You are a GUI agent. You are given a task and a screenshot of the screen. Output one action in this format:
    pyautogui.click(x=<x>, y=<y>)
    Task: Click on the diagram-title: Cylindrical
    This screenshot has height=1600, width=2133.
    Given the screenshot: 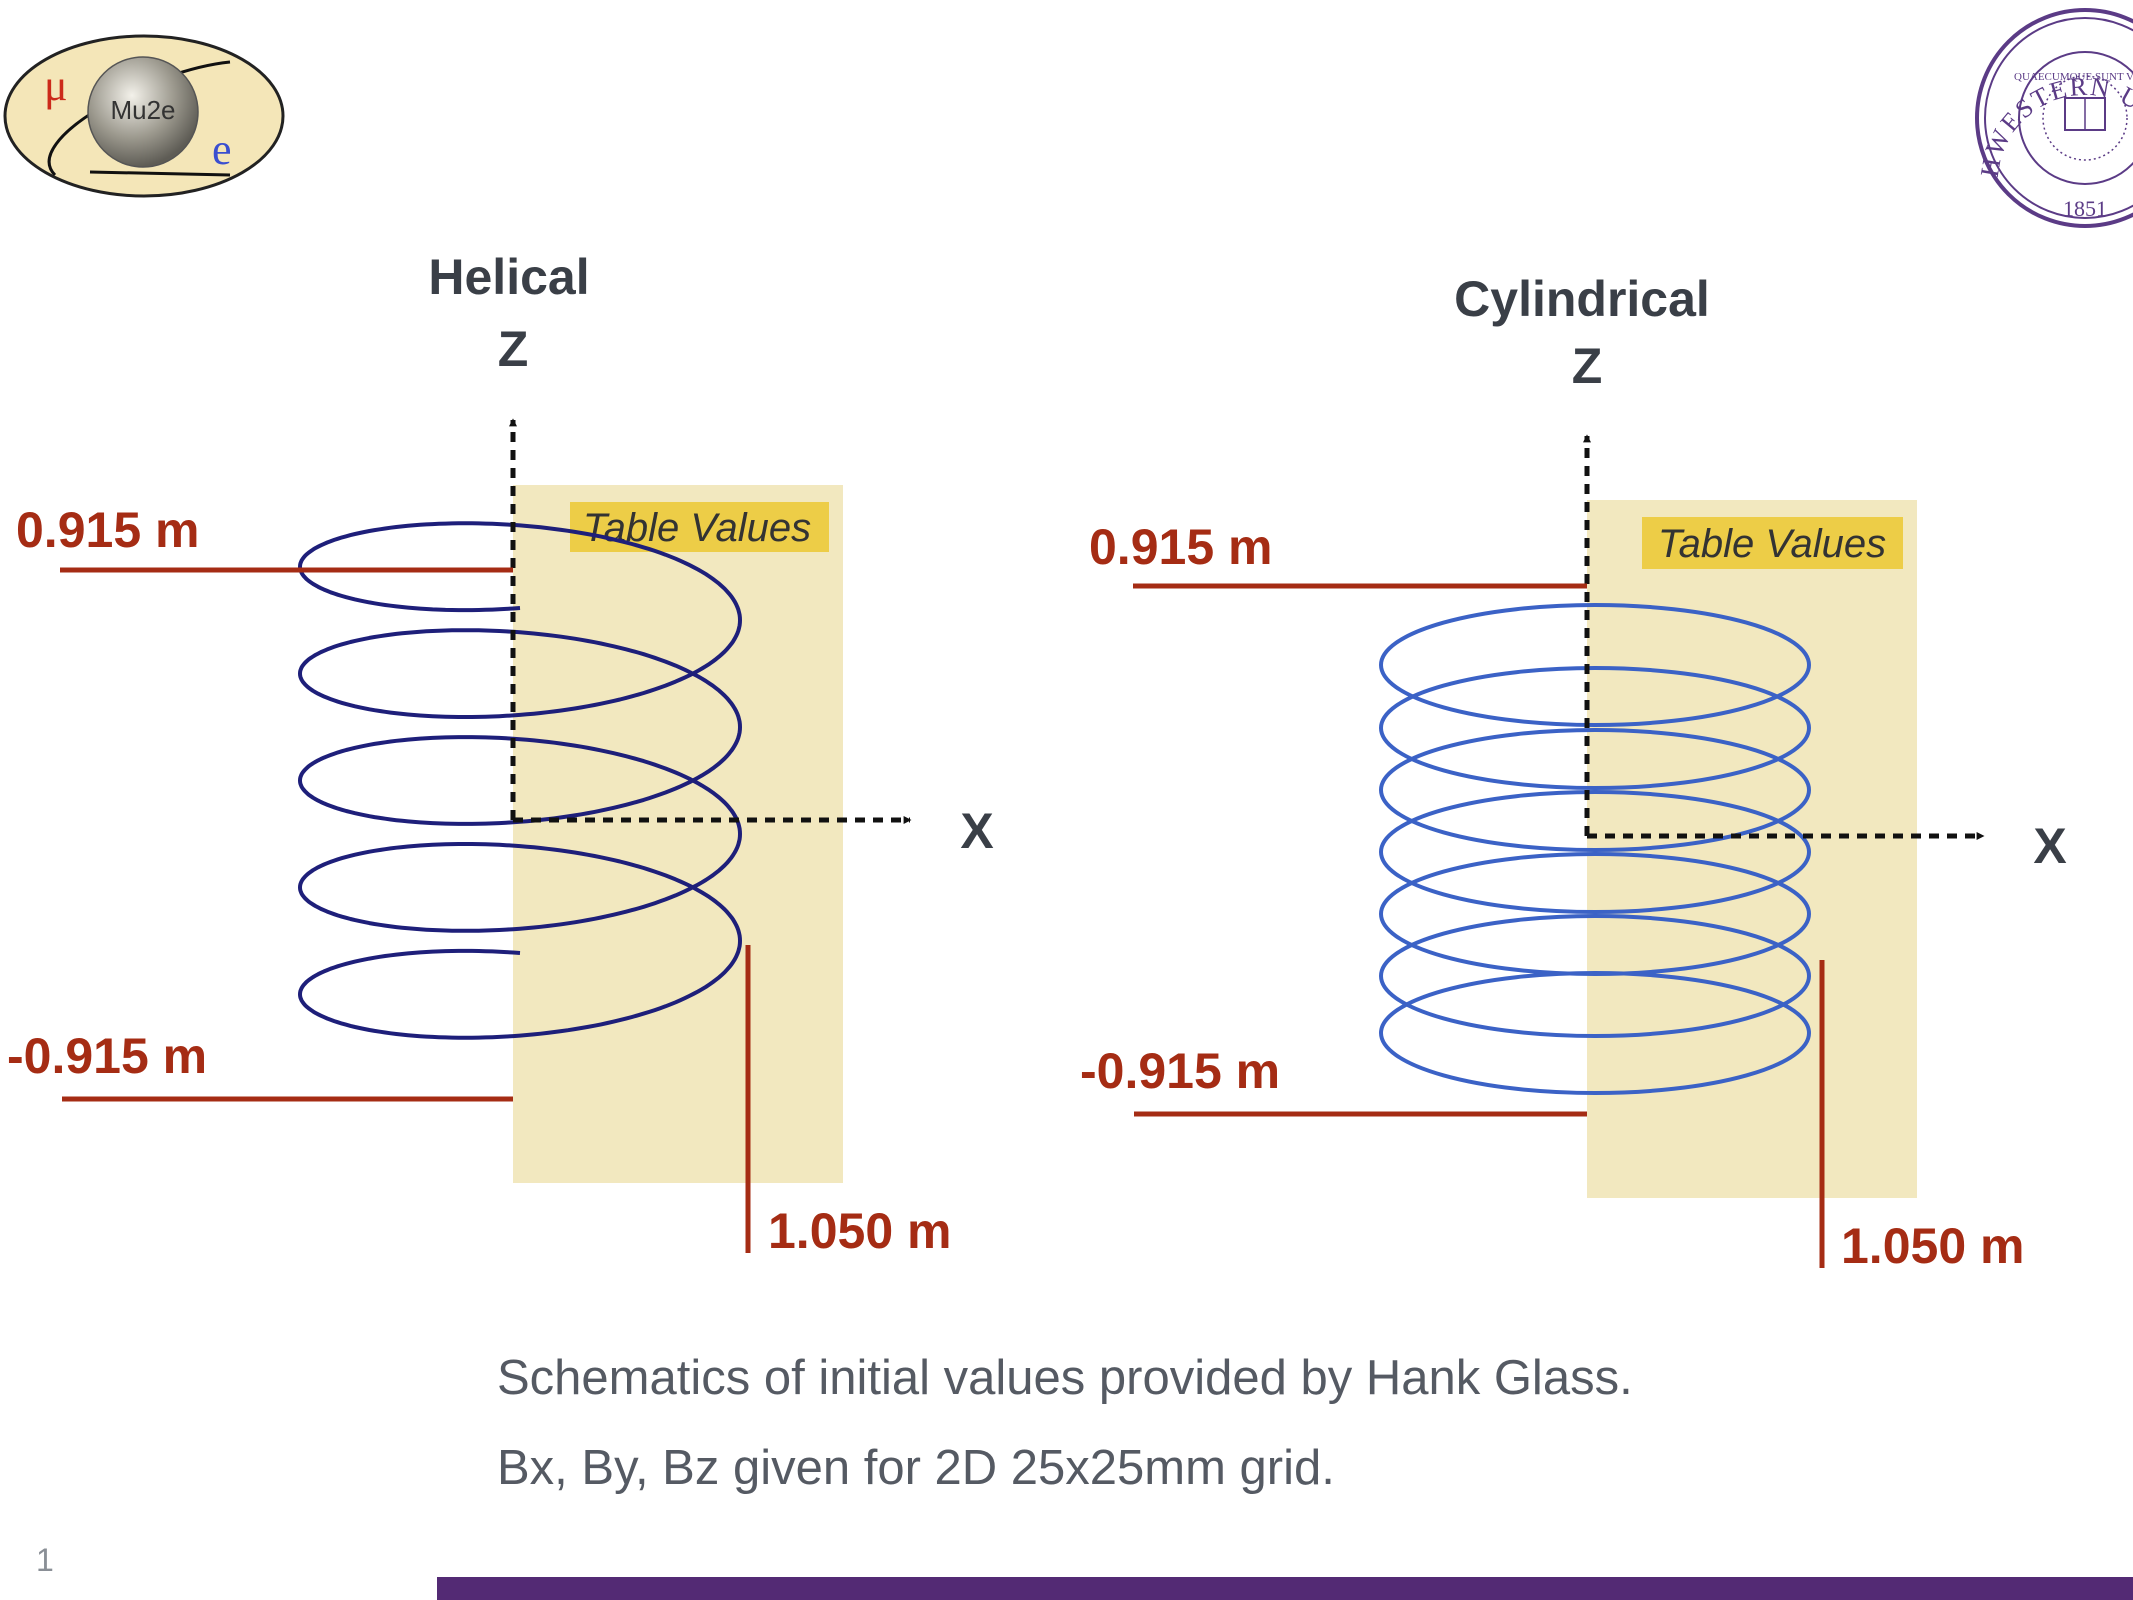 What is the action you would take?
    pyautogui.click(x=1582, y=299)
    